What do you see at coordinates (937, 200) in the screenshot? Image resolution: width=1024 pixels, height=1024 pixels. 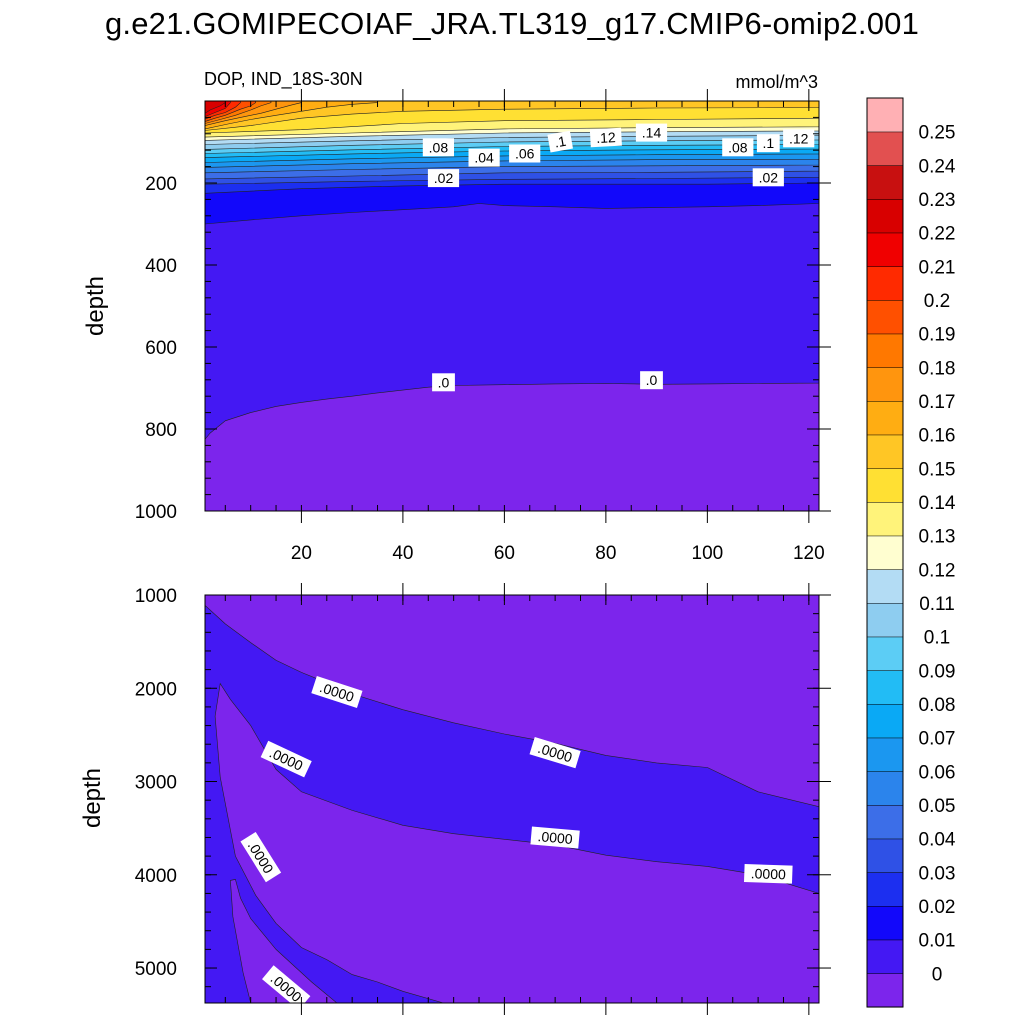 I see `colorbar-label: 0.23` at bounding box center [937, 200].